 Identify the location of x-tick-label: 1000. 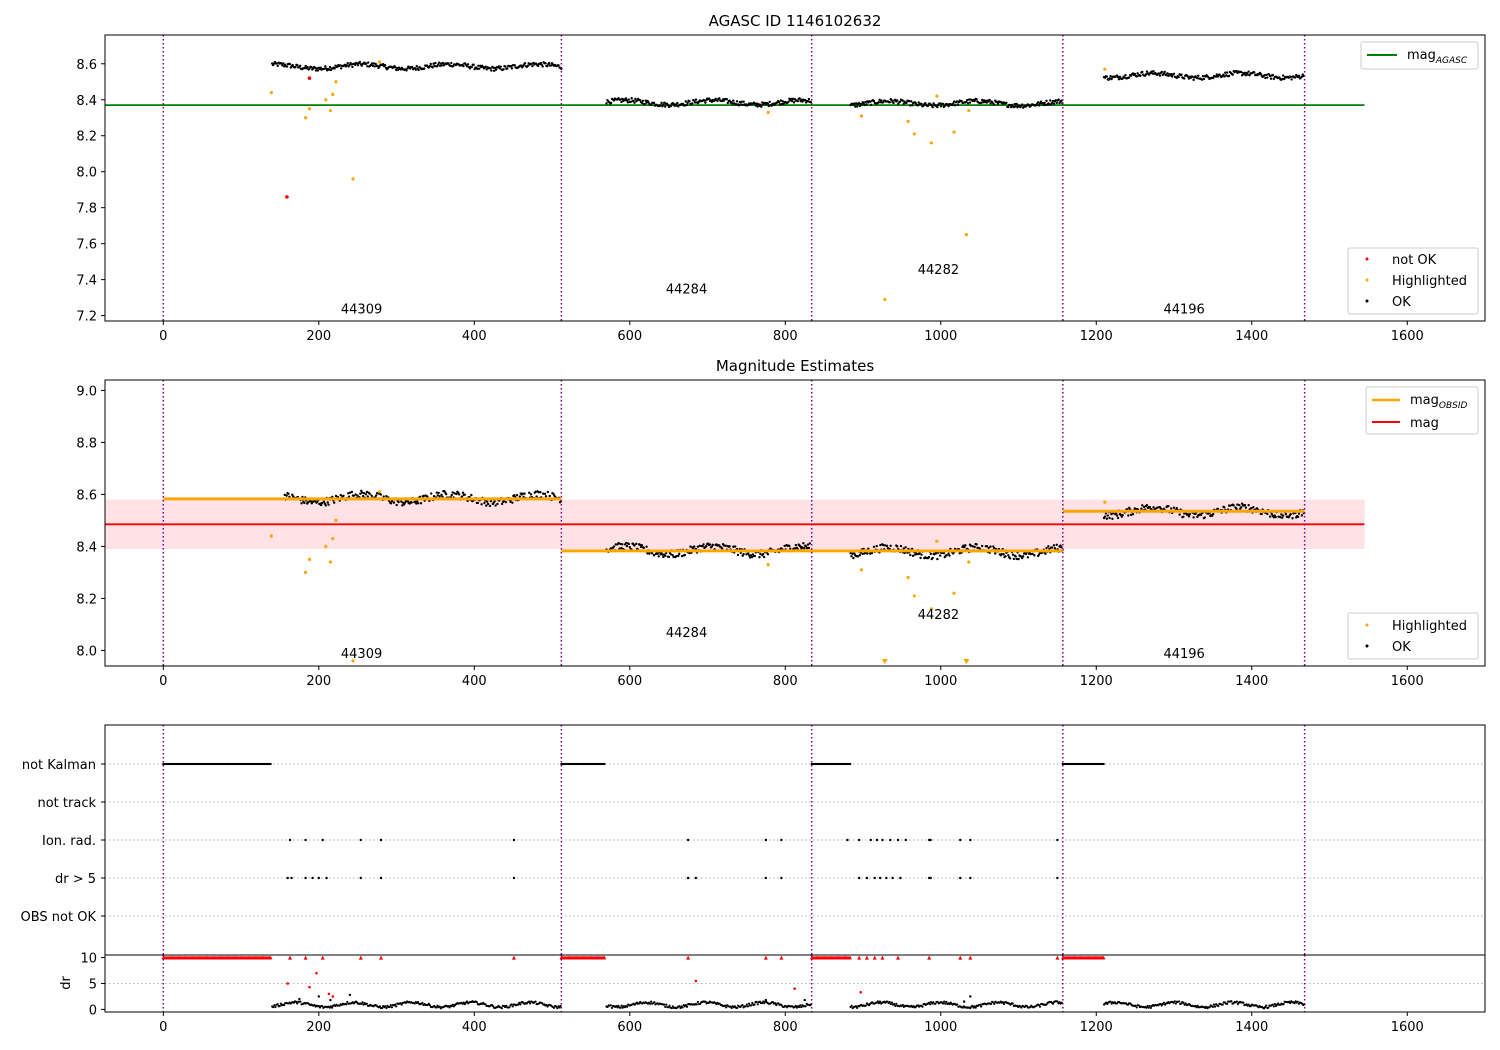
(940, 681).